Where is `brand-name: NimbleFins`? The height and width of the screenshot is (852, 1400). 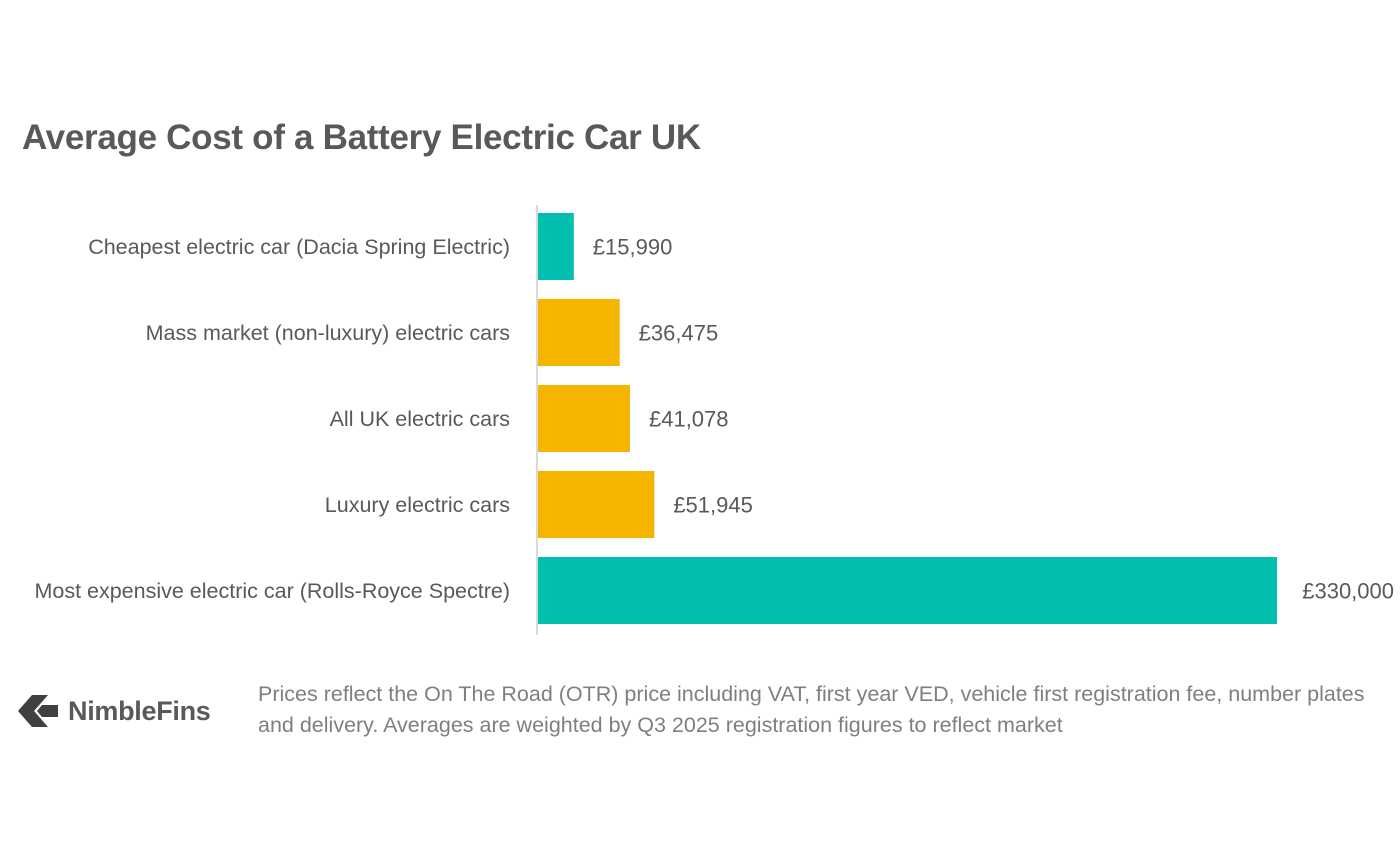 brand-name: NimbleFins is located at coordinates (139, 710).